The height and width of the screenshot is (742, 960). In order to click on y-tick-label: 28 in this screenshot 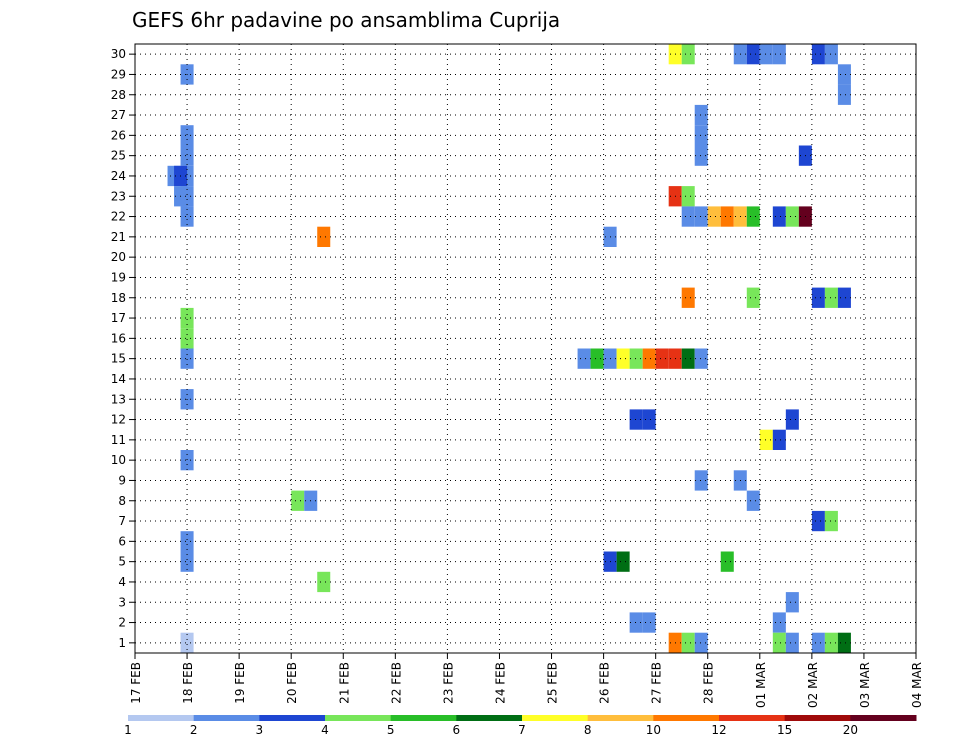, I will do `click(118, 95)`.